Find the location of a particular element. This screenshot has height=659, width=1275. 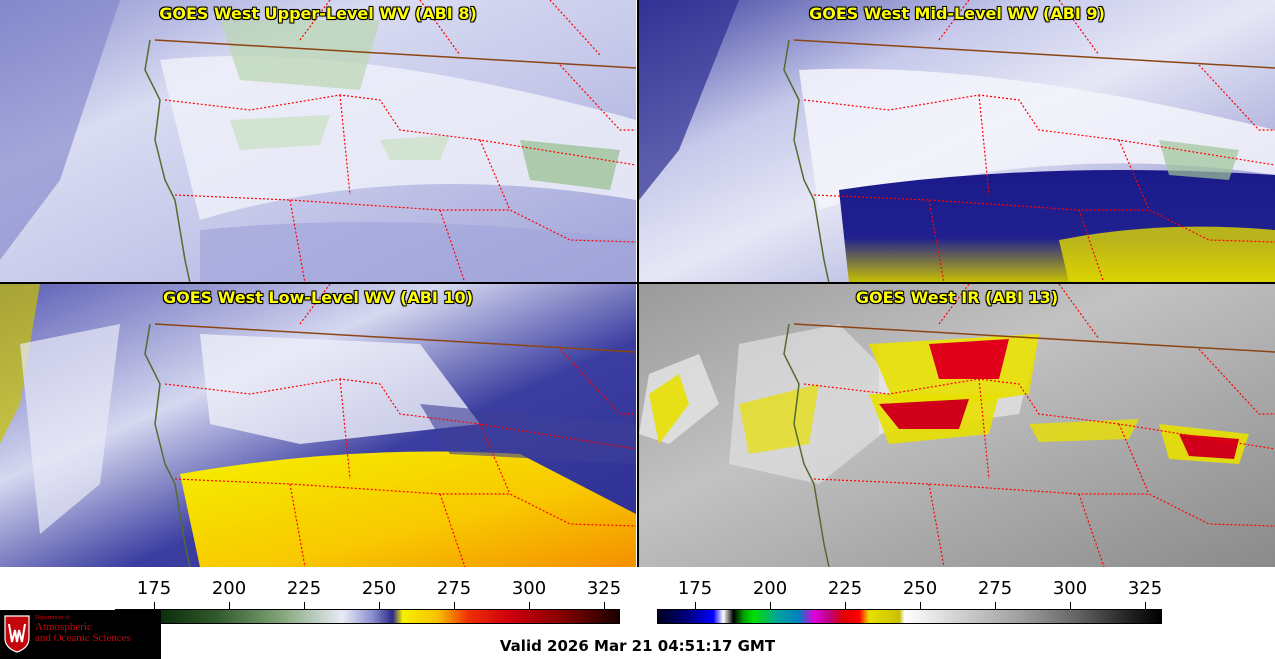

panel-divider-horizontal is located at coordinates (637, 283).